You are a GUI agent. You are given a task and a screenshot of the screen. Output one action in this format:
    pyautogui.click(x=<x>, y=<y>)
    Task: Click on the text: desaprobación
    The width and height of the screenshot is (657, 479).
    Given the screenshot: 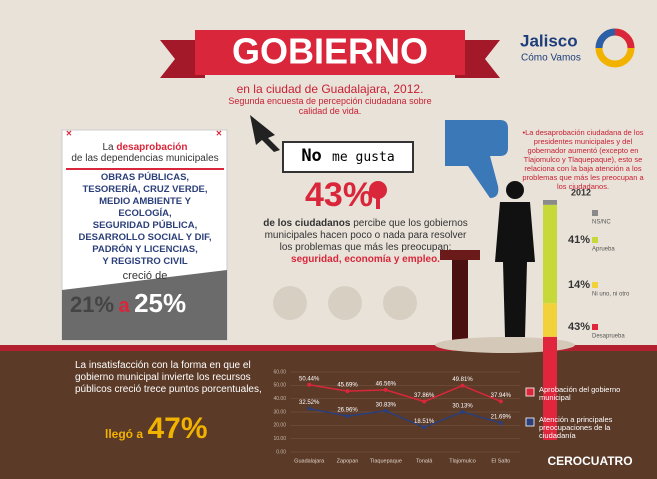 What is the action you would take?
    pyautogui.click(x=152, y=147)
    